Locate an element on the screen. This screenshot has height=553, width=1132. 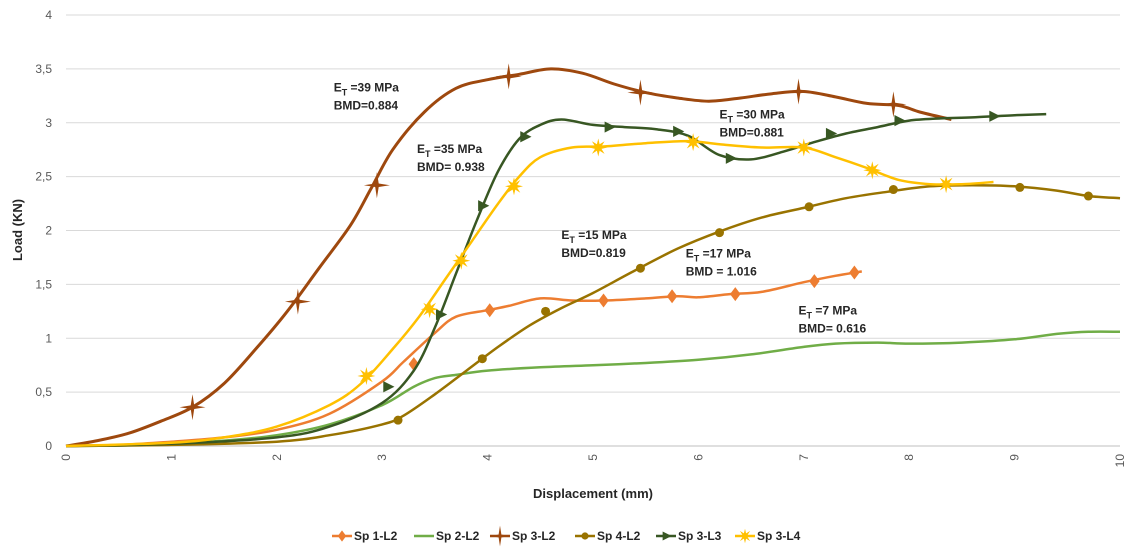
x-tick-label: 6 is located at coordinates (698, 457).